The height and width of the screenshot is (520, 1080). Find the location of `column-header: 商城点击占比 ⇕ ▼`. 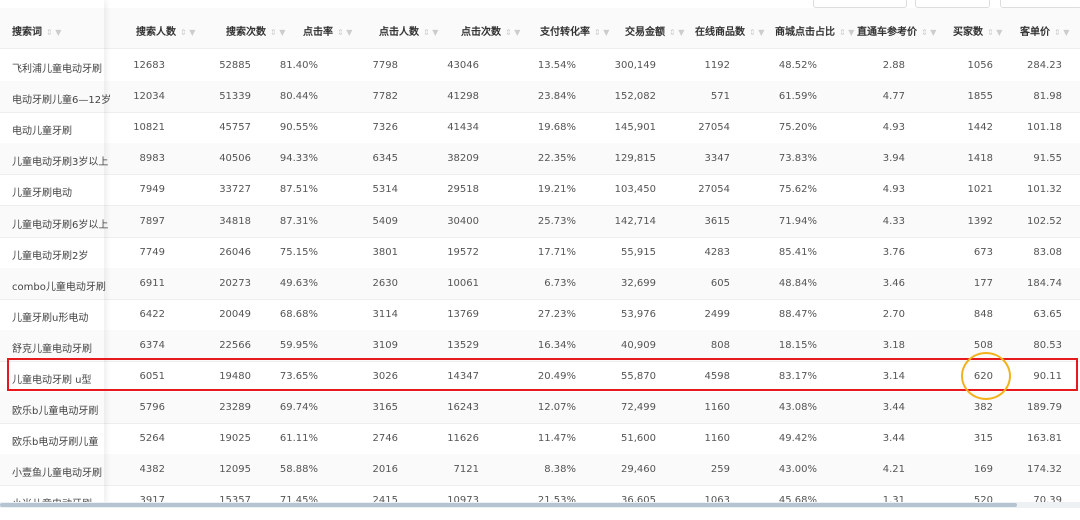

column-header: 商城点击占比 ⇕ ▼ is located at coordinates (814, 30).